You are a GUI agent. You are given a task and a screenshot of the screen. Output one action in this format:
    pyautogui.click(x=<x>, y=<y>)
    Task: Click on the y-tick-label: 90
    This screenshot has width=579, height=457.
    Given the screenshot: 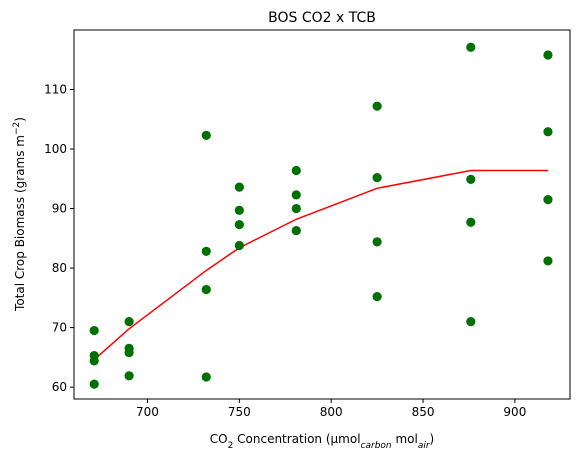 What is the action you would take?
    pyautogui.click(x=59, y=209)
    